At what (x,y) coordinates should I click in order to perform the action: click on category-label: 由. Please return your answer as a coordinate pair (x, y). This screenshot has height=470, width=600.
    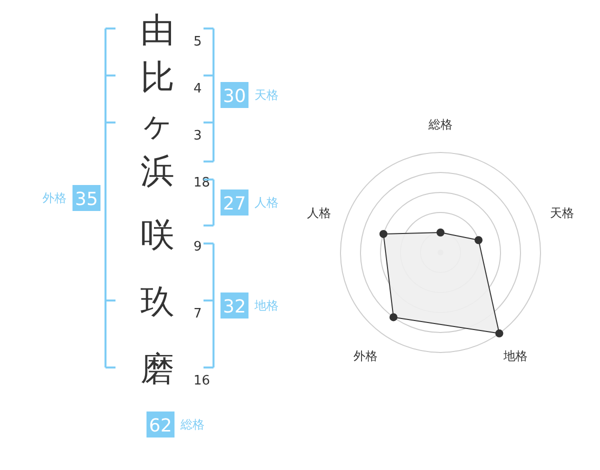
    Looking at the image, I should click on (157, 30).